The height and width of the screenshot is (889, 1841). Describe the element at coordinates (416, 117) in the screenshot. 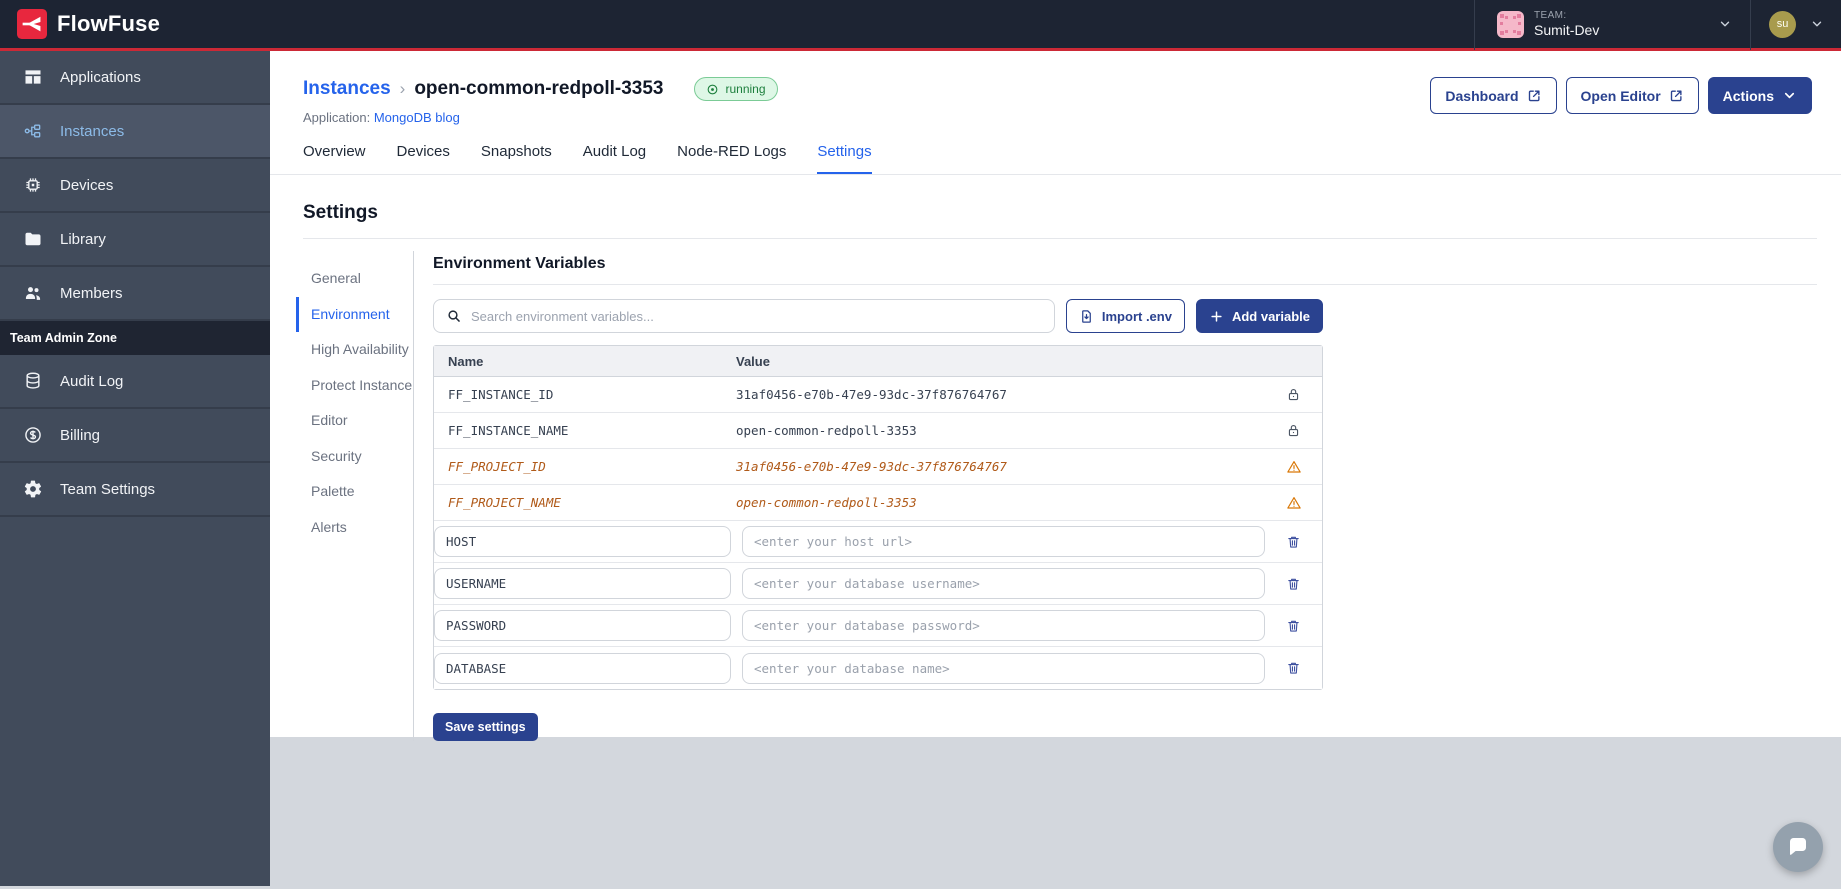

I see `application-link: MongoDB blog` at that location.